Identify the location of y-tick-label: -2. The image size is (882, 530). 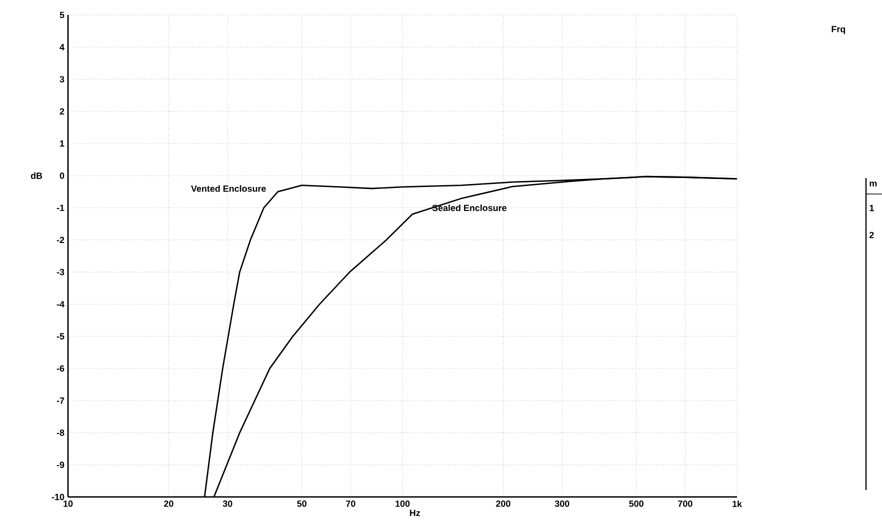
(60, 240).